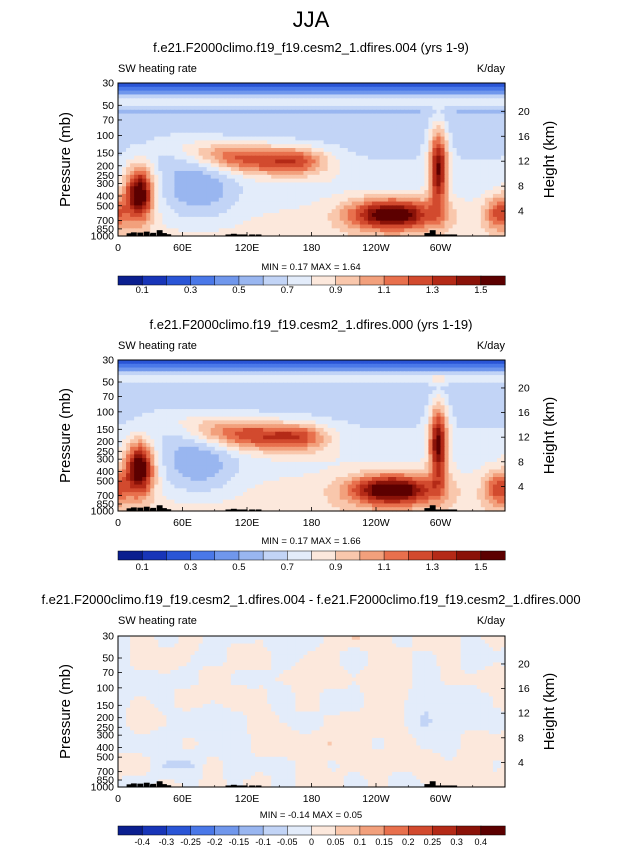 The image size is (622, 851). What do you see at coordinates (524, 162) in the screenshot?
I see `y2-tick-label: 12` at bounding box center [524, 162].